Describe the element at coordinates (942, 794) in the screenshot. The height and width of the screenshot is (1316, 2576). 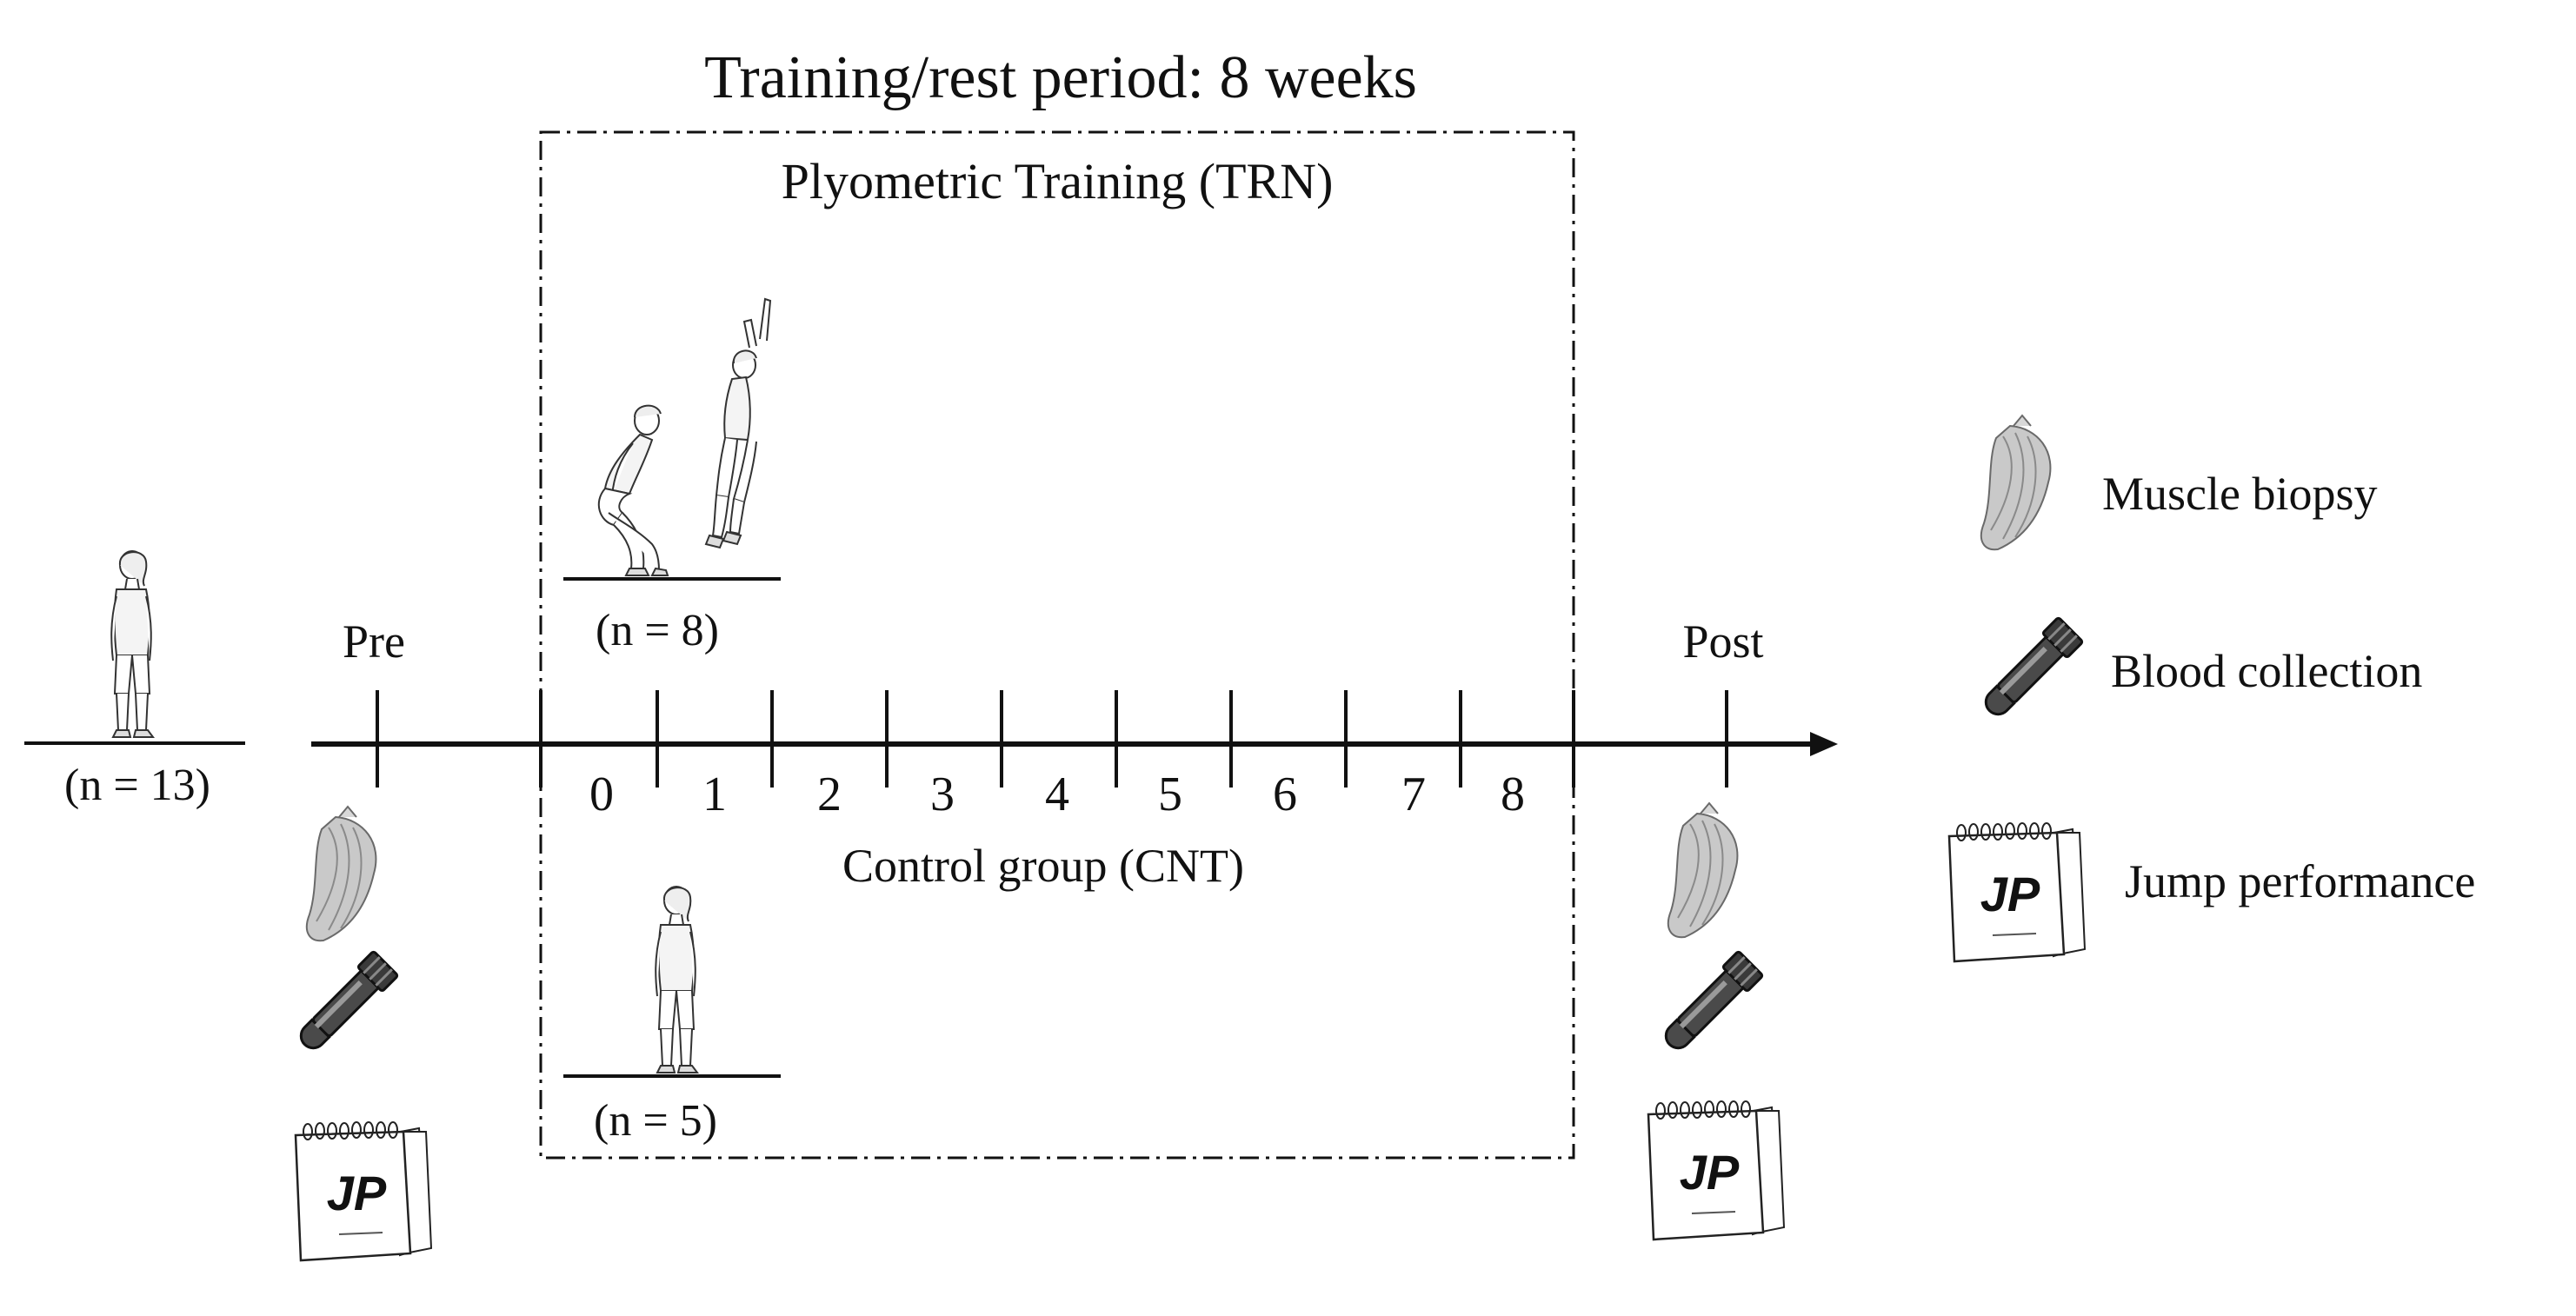
I see `week-label: 3` at that location.